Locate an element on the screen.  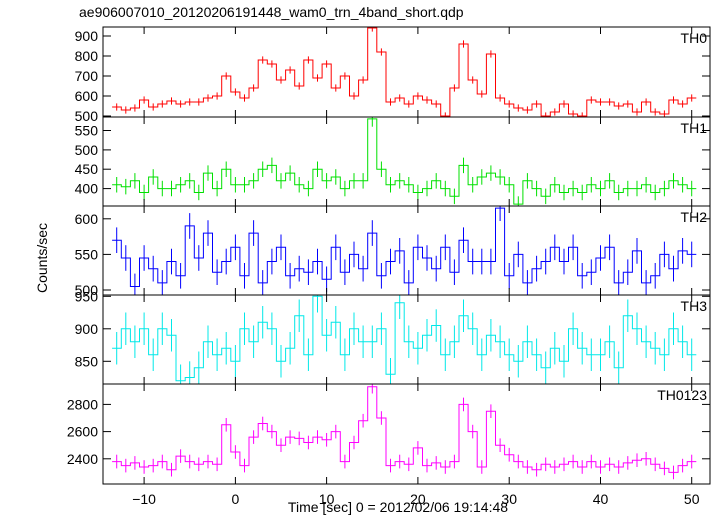
y-axis-label: Counts/sec is located at coordinates (42, 258).